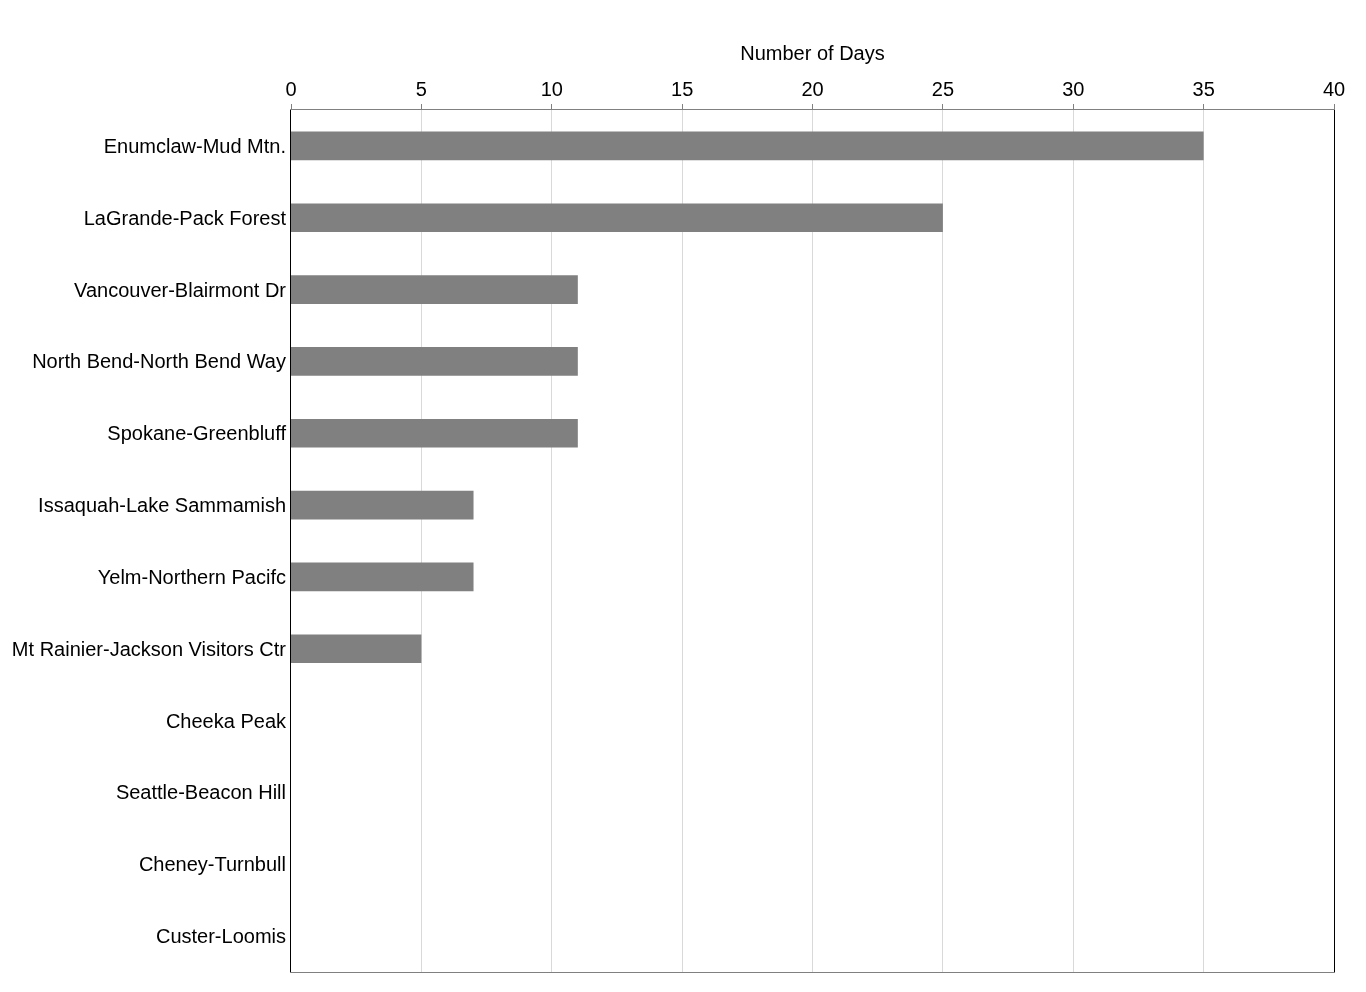 This screenshot has height=992, width=1366. Describe the element at coordinates (149, 648) in the screenshot. I see `y-tick-label: Mt Rainier-Jackson Visitors Ctr` at that location.